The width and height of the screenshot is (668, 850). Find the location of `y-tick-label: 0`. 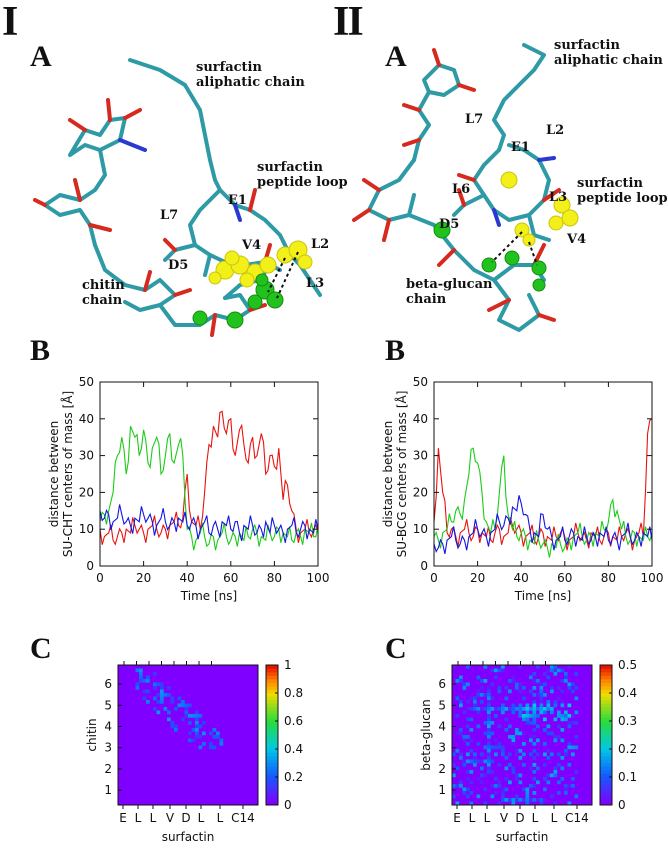

y-tick-label: 0 is located at coordinates (424, 566).